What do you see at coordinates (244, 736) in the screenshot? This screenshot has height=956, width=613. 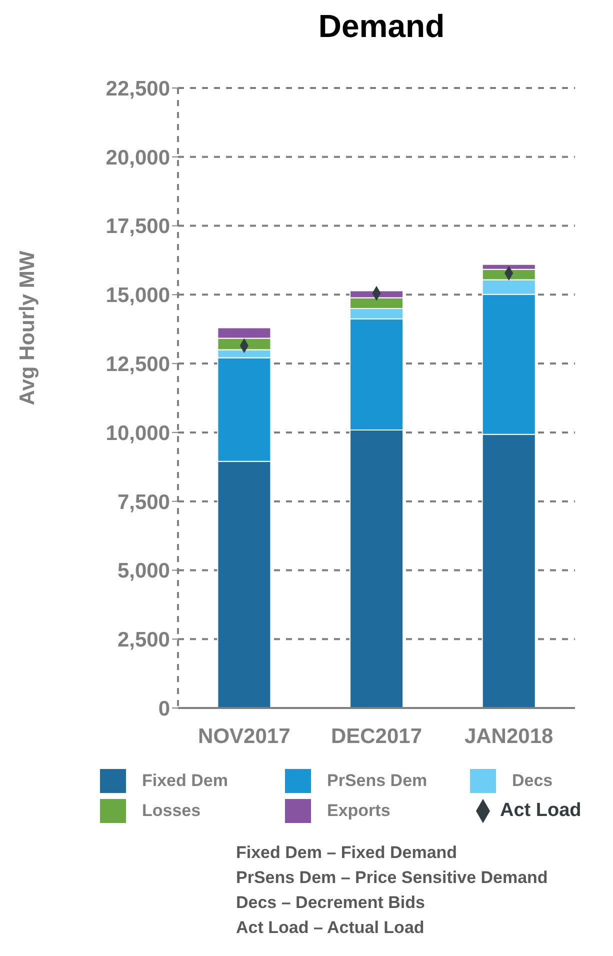 I see `x-tick-label: NOV2017` at bounding box center [244, 736].